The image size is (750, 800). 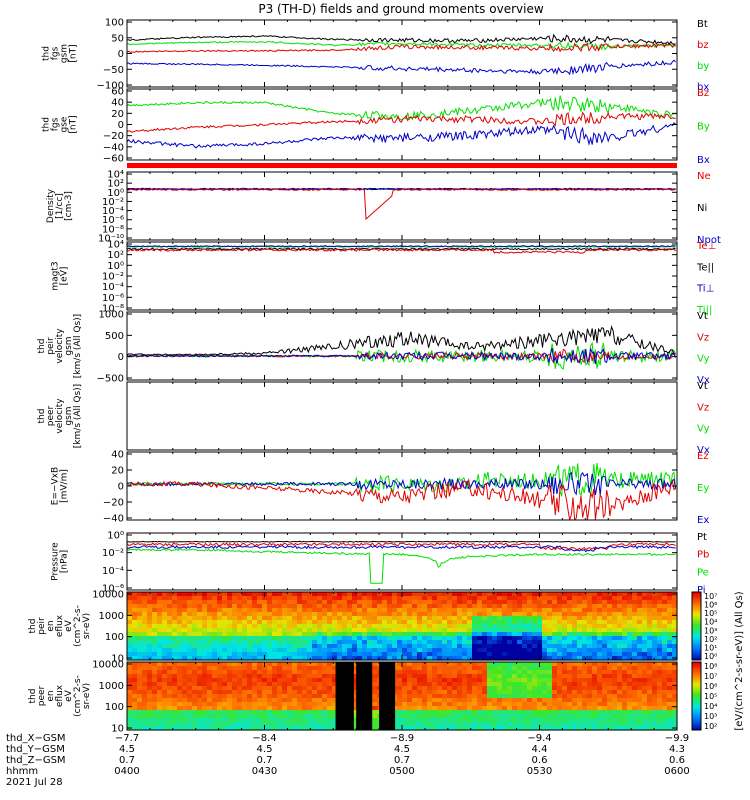 I want to click on colorbar-tick: 10⁴, so click(x=710, y=706).